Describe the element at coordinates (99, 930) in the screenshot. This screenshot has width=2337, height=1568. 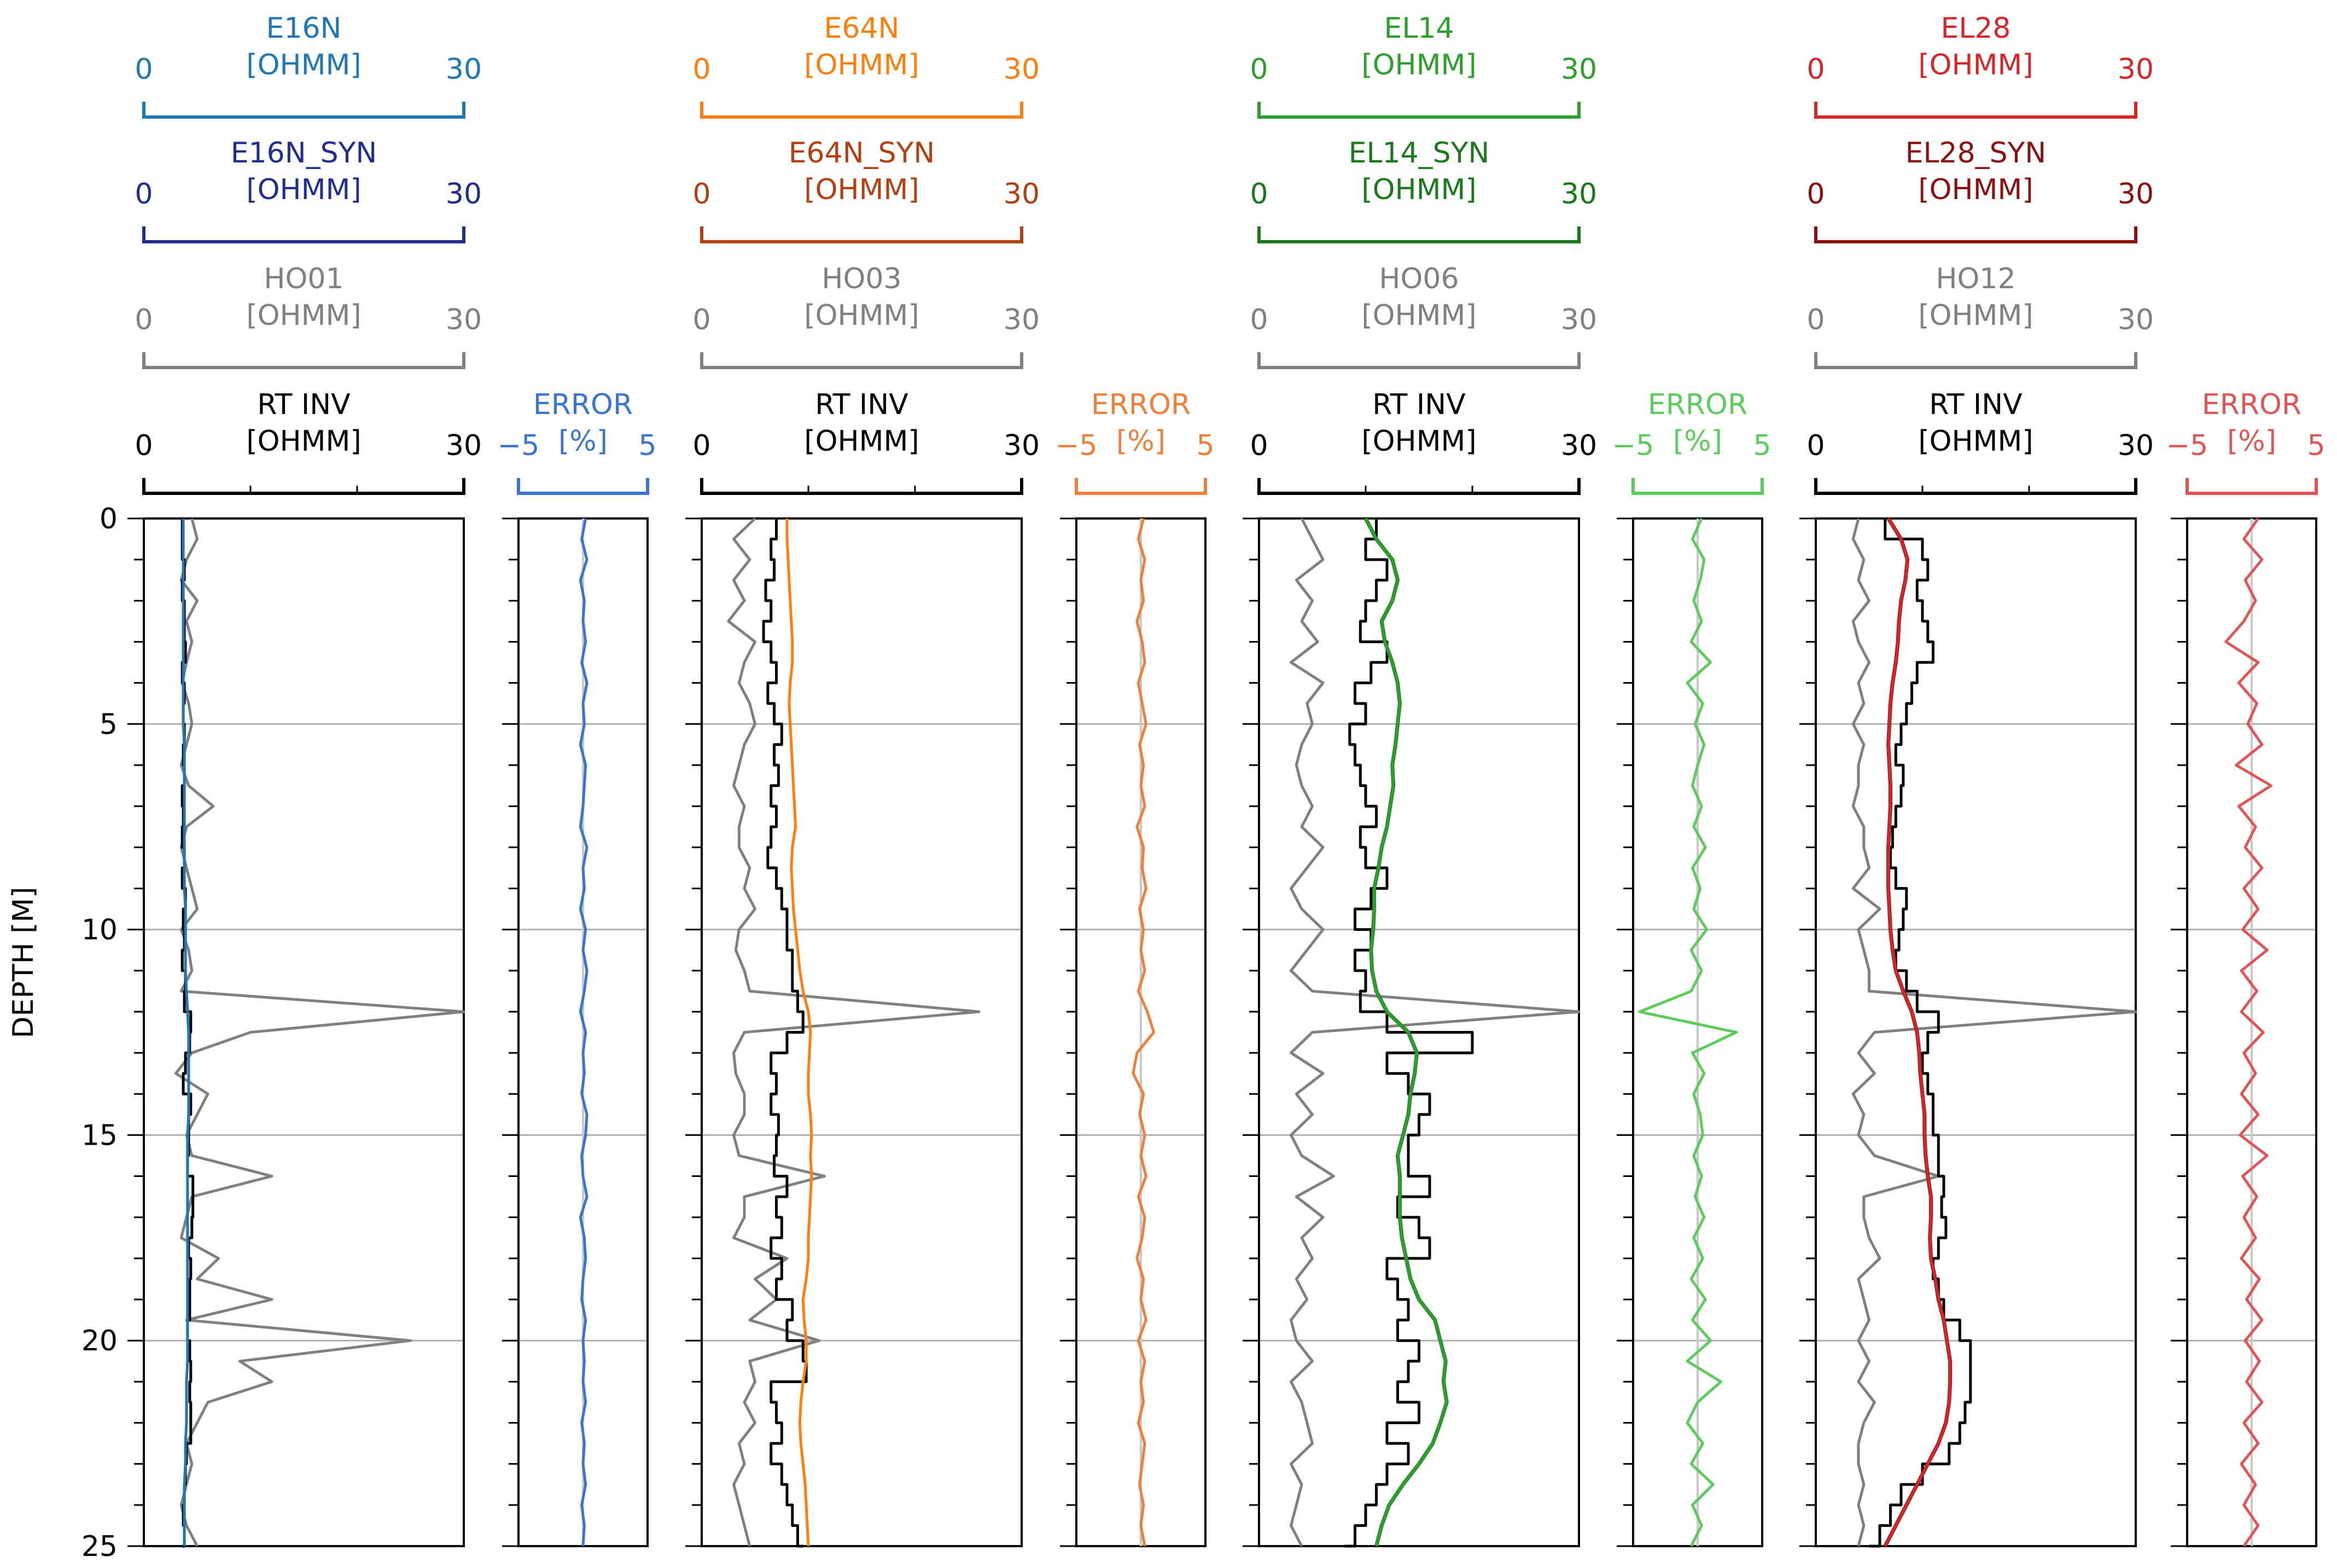
I see `y-tick-label: 10` at that location.